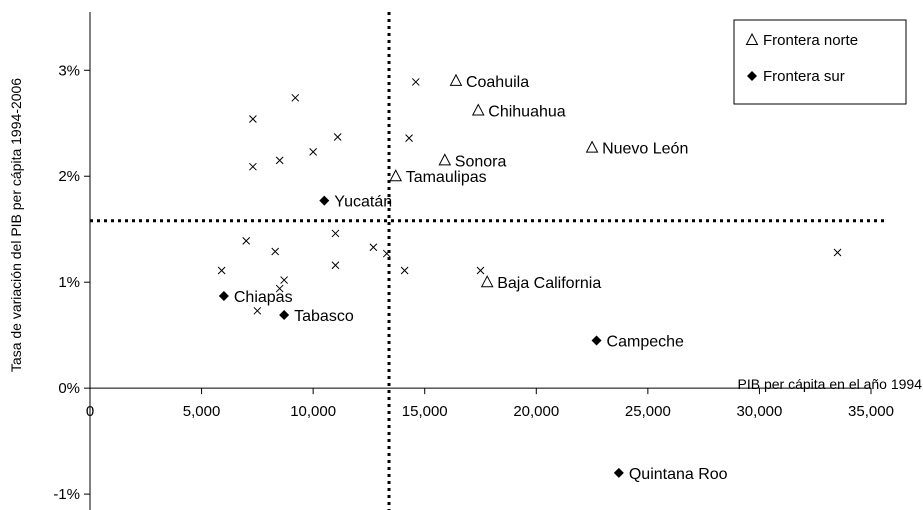 Image resolution: width=923 pixels, height=510 pixels. I want to click on legend-triangle-marker, so click(752, 38).